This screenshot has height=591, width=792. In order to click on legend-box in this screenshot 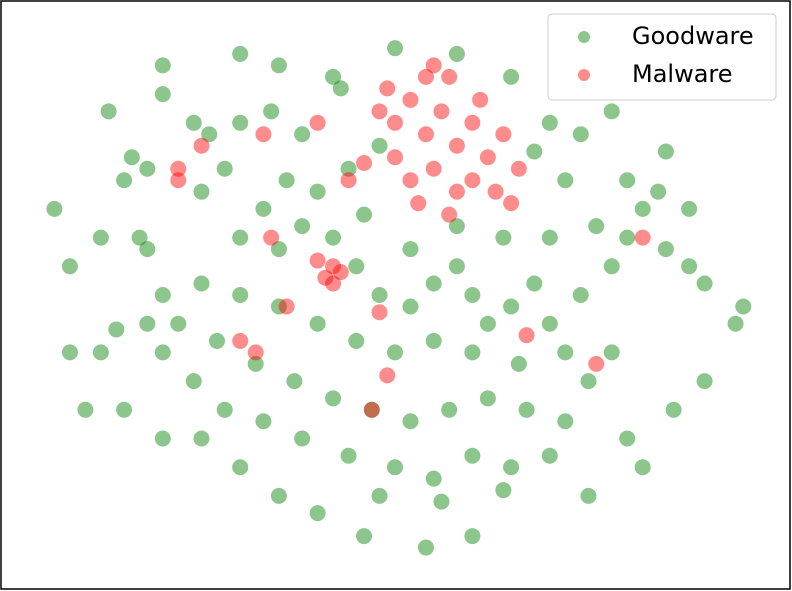, I will do `click(662, 57)`.